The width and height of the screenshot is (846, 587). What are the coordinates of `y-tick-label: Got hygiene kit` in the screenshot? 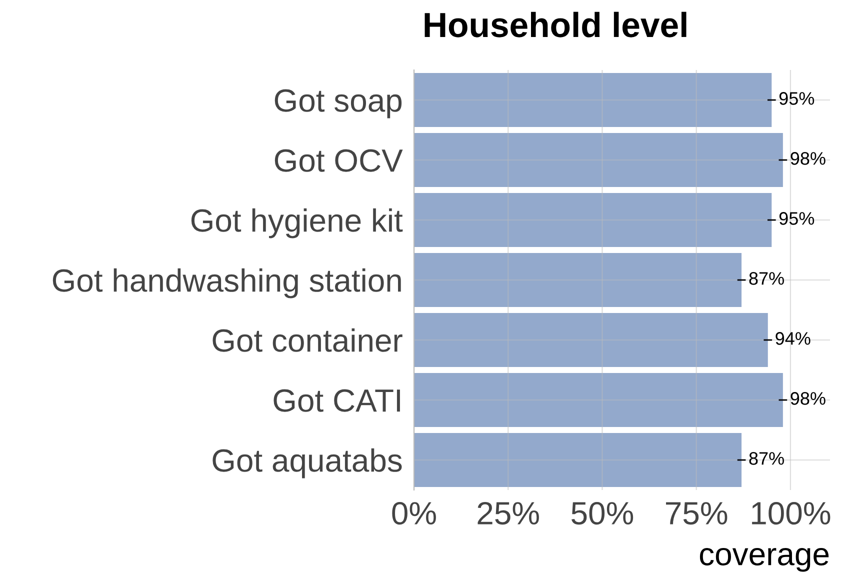 It's located at (297, 223).